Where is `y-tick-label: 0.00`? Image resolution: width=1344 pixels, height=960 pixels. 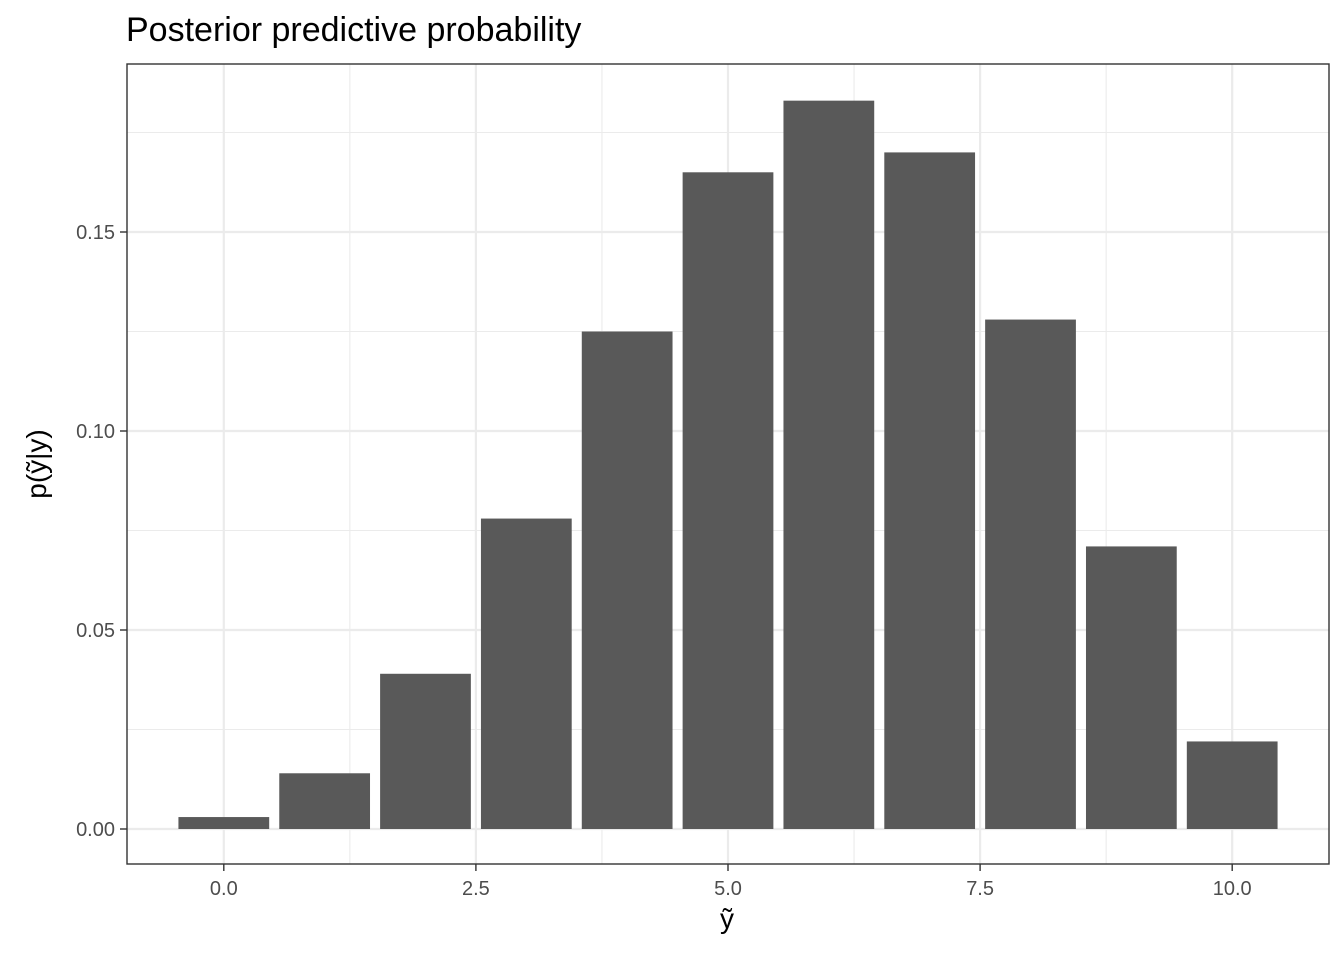 y-tick-label: 0.00 is located at coordinates (95, 830).